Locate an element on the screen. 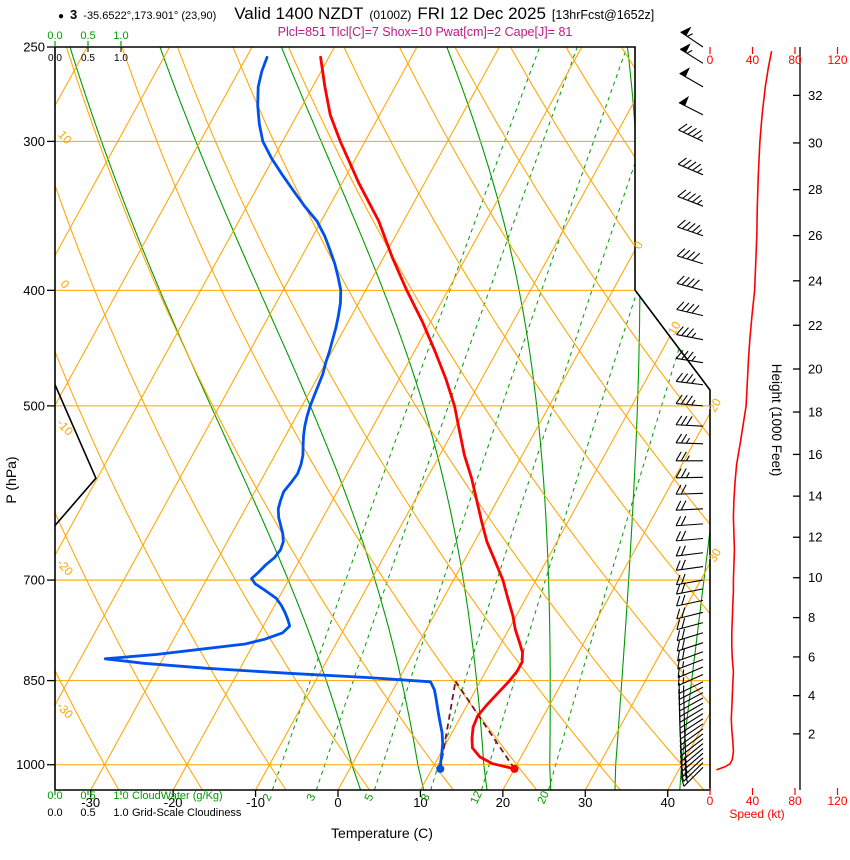 The image size is (850, 860). svg-text: 28 is located at coordinates (815, 189).